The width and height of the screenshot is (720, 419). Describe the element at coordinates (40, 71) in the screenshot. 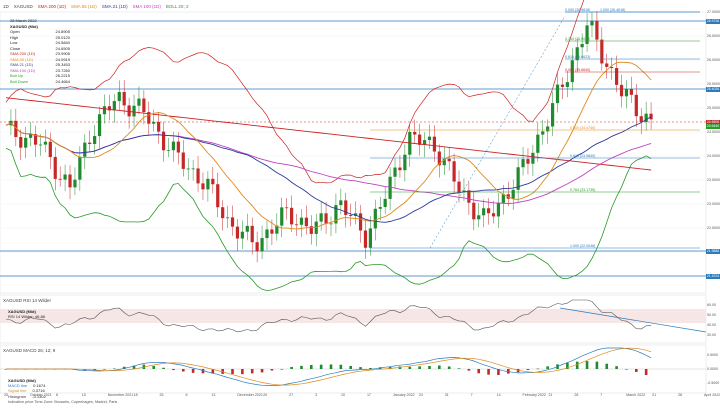

I see `info-row: SMA 100 (1D) 23.7260` at that location.